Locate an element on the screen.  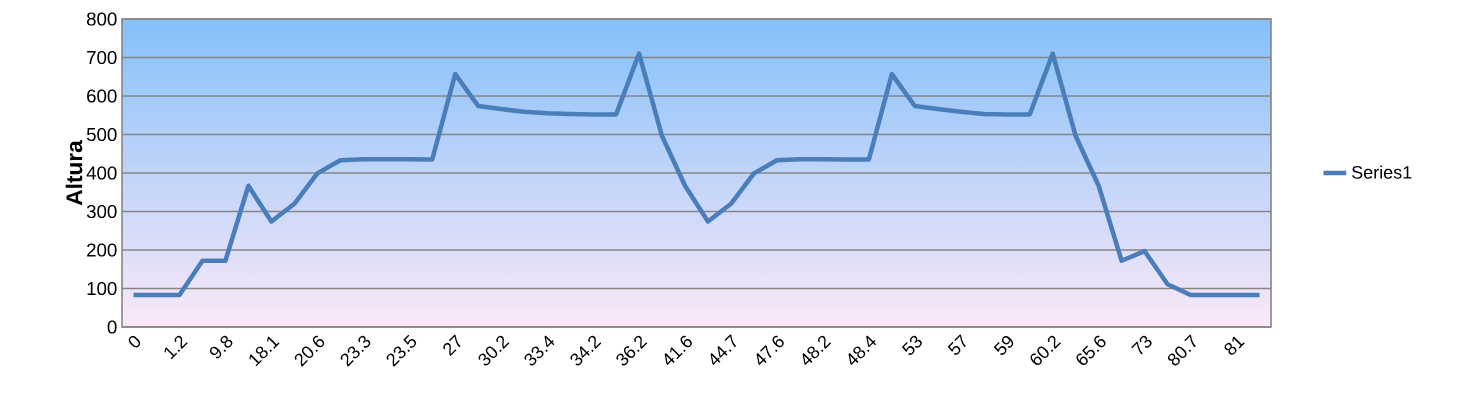
x-tick-label: 81 is located at coordinates (1234, 345).